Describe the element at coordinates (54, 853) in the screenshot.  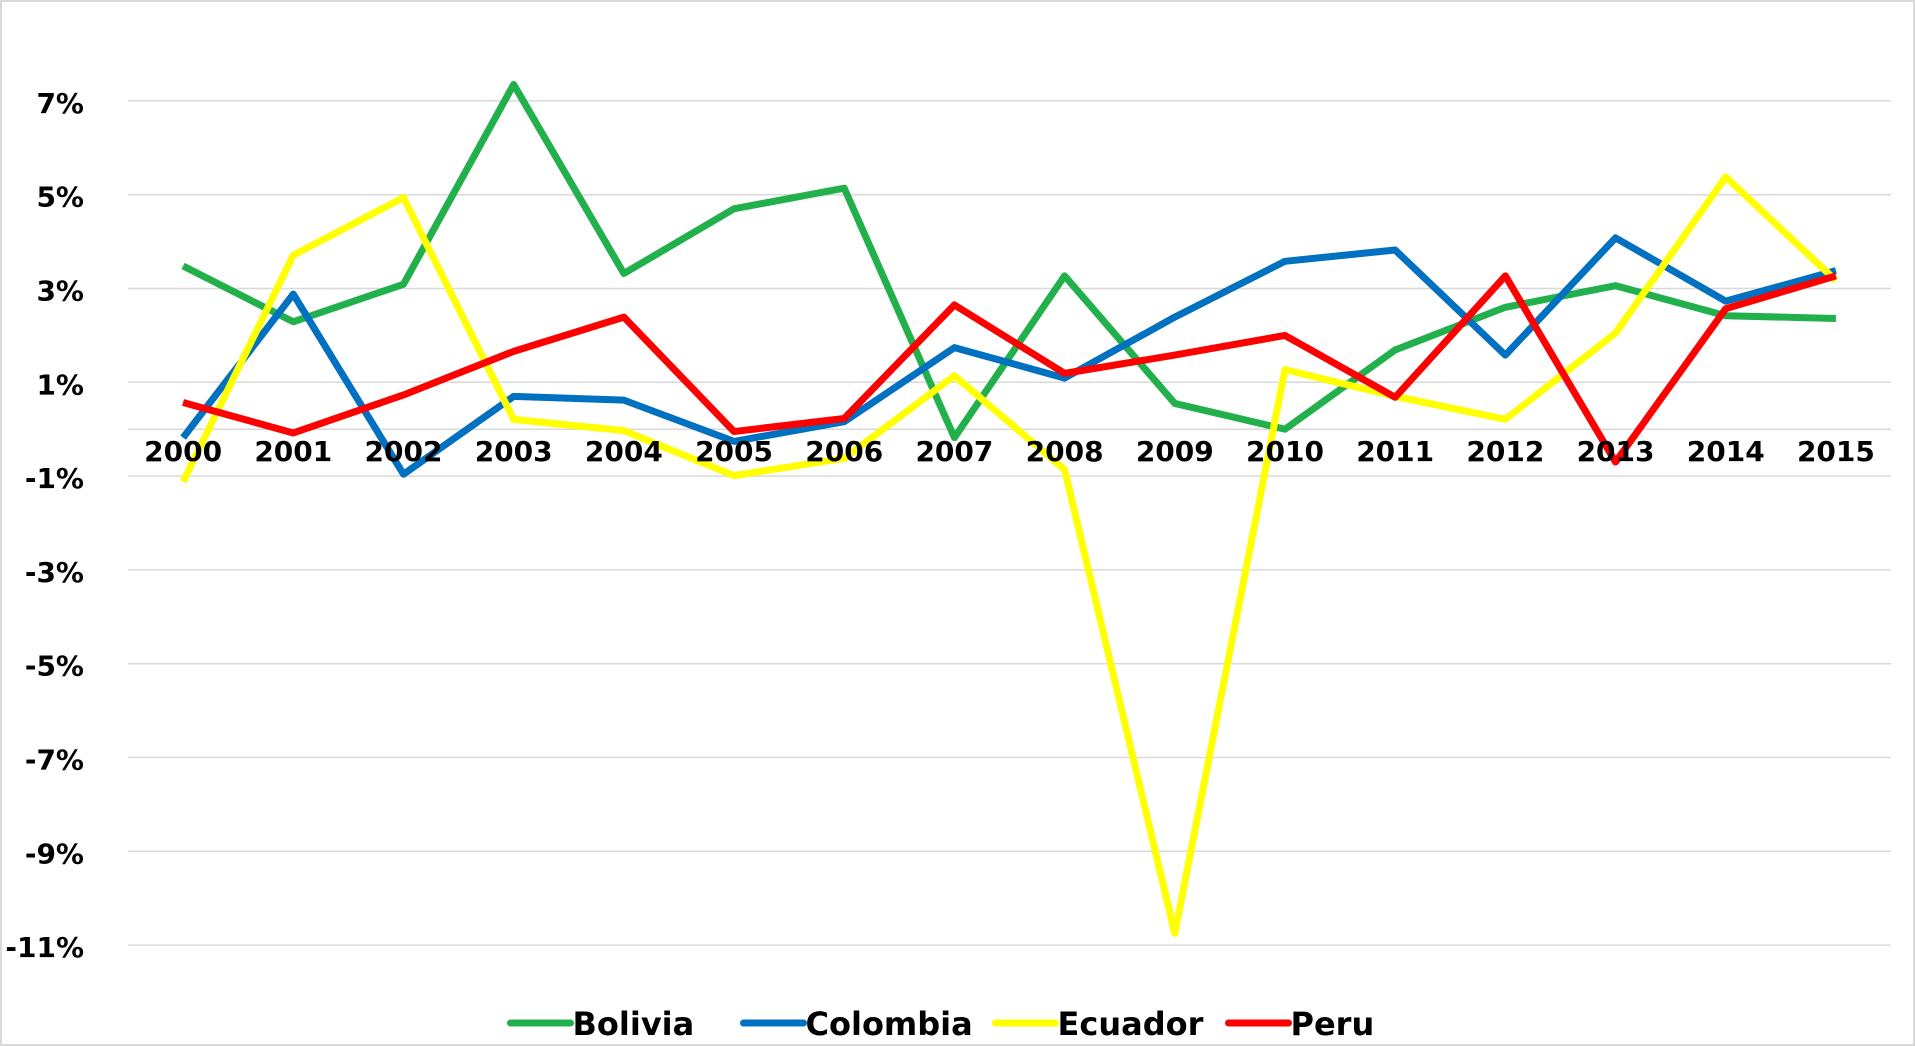
I see `y-tick-label: -9%` at that location.